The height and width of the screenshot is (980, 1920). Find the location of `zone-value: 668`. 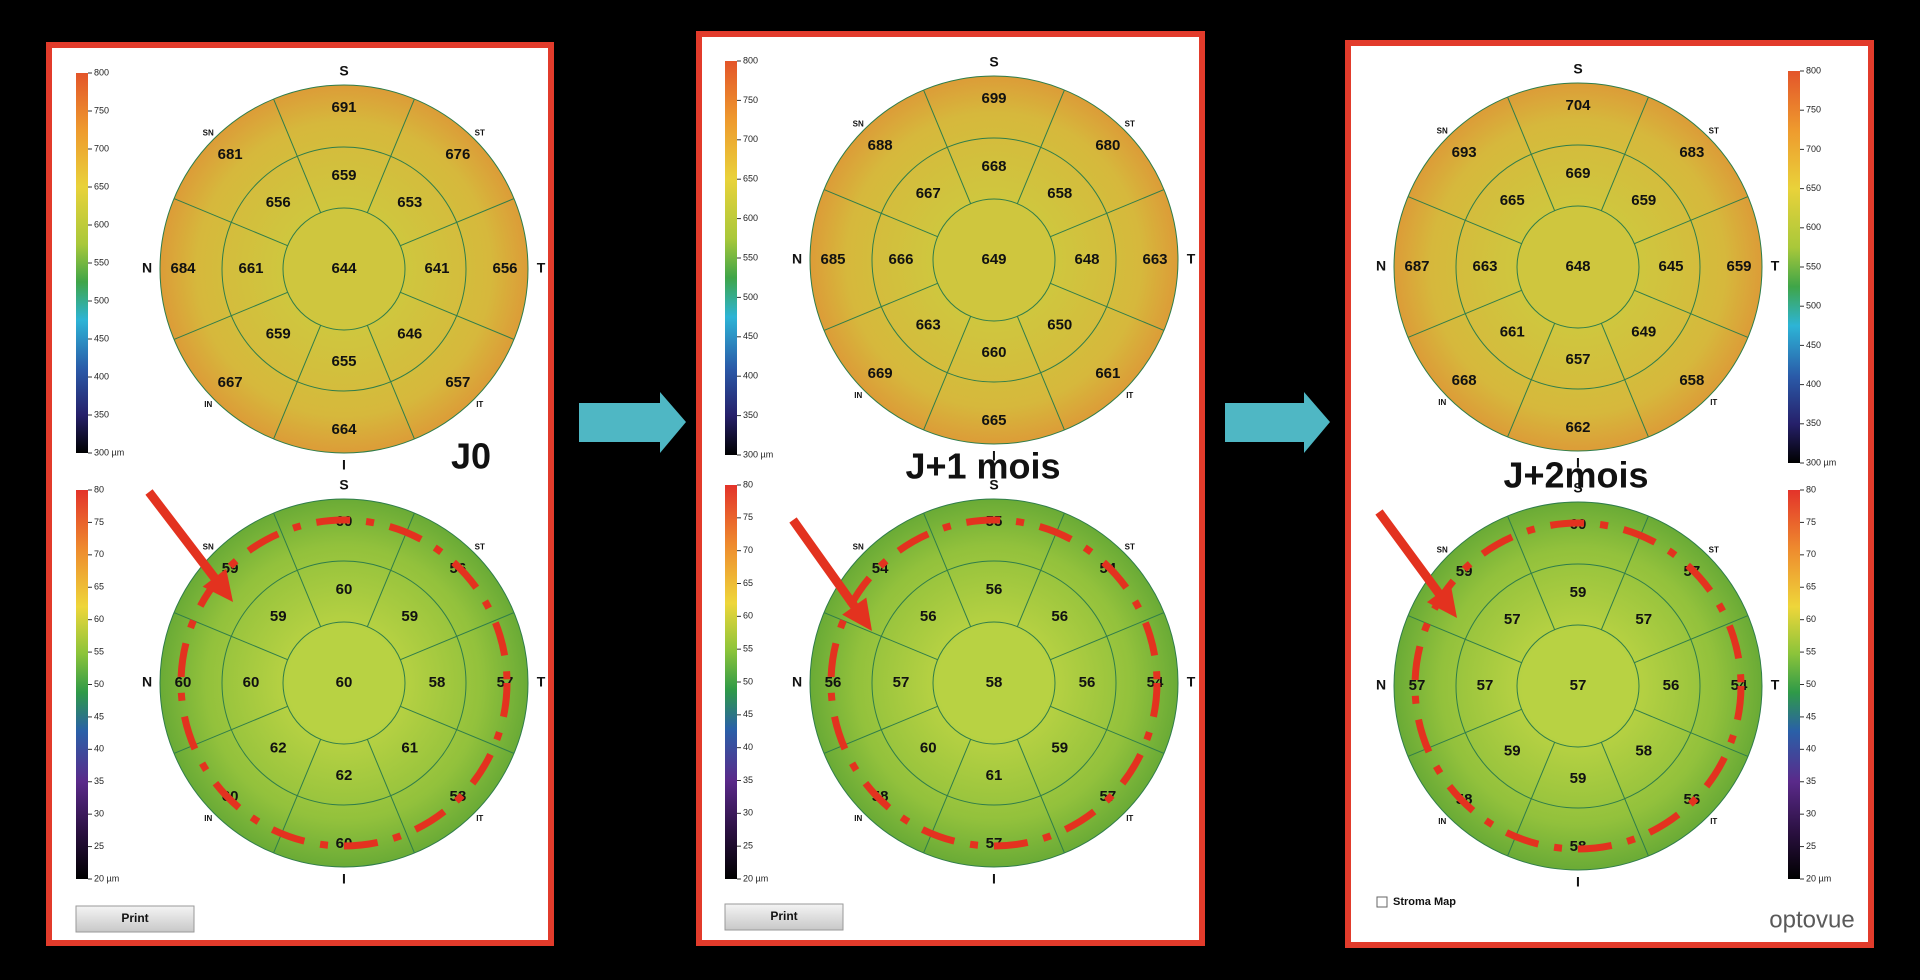

zone-value: 668 is located at coordinates (993, 166).